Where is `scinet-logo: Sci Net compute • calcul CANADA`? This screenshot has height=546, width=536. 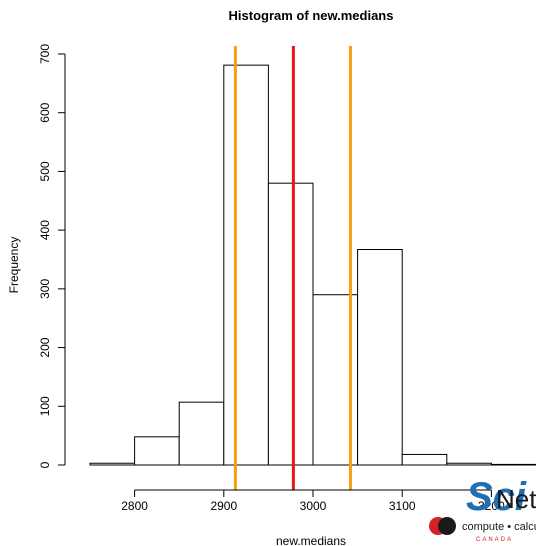 scinet-logo: Sci Net compute • calcul CANADA is located at coordinates (482, 509).